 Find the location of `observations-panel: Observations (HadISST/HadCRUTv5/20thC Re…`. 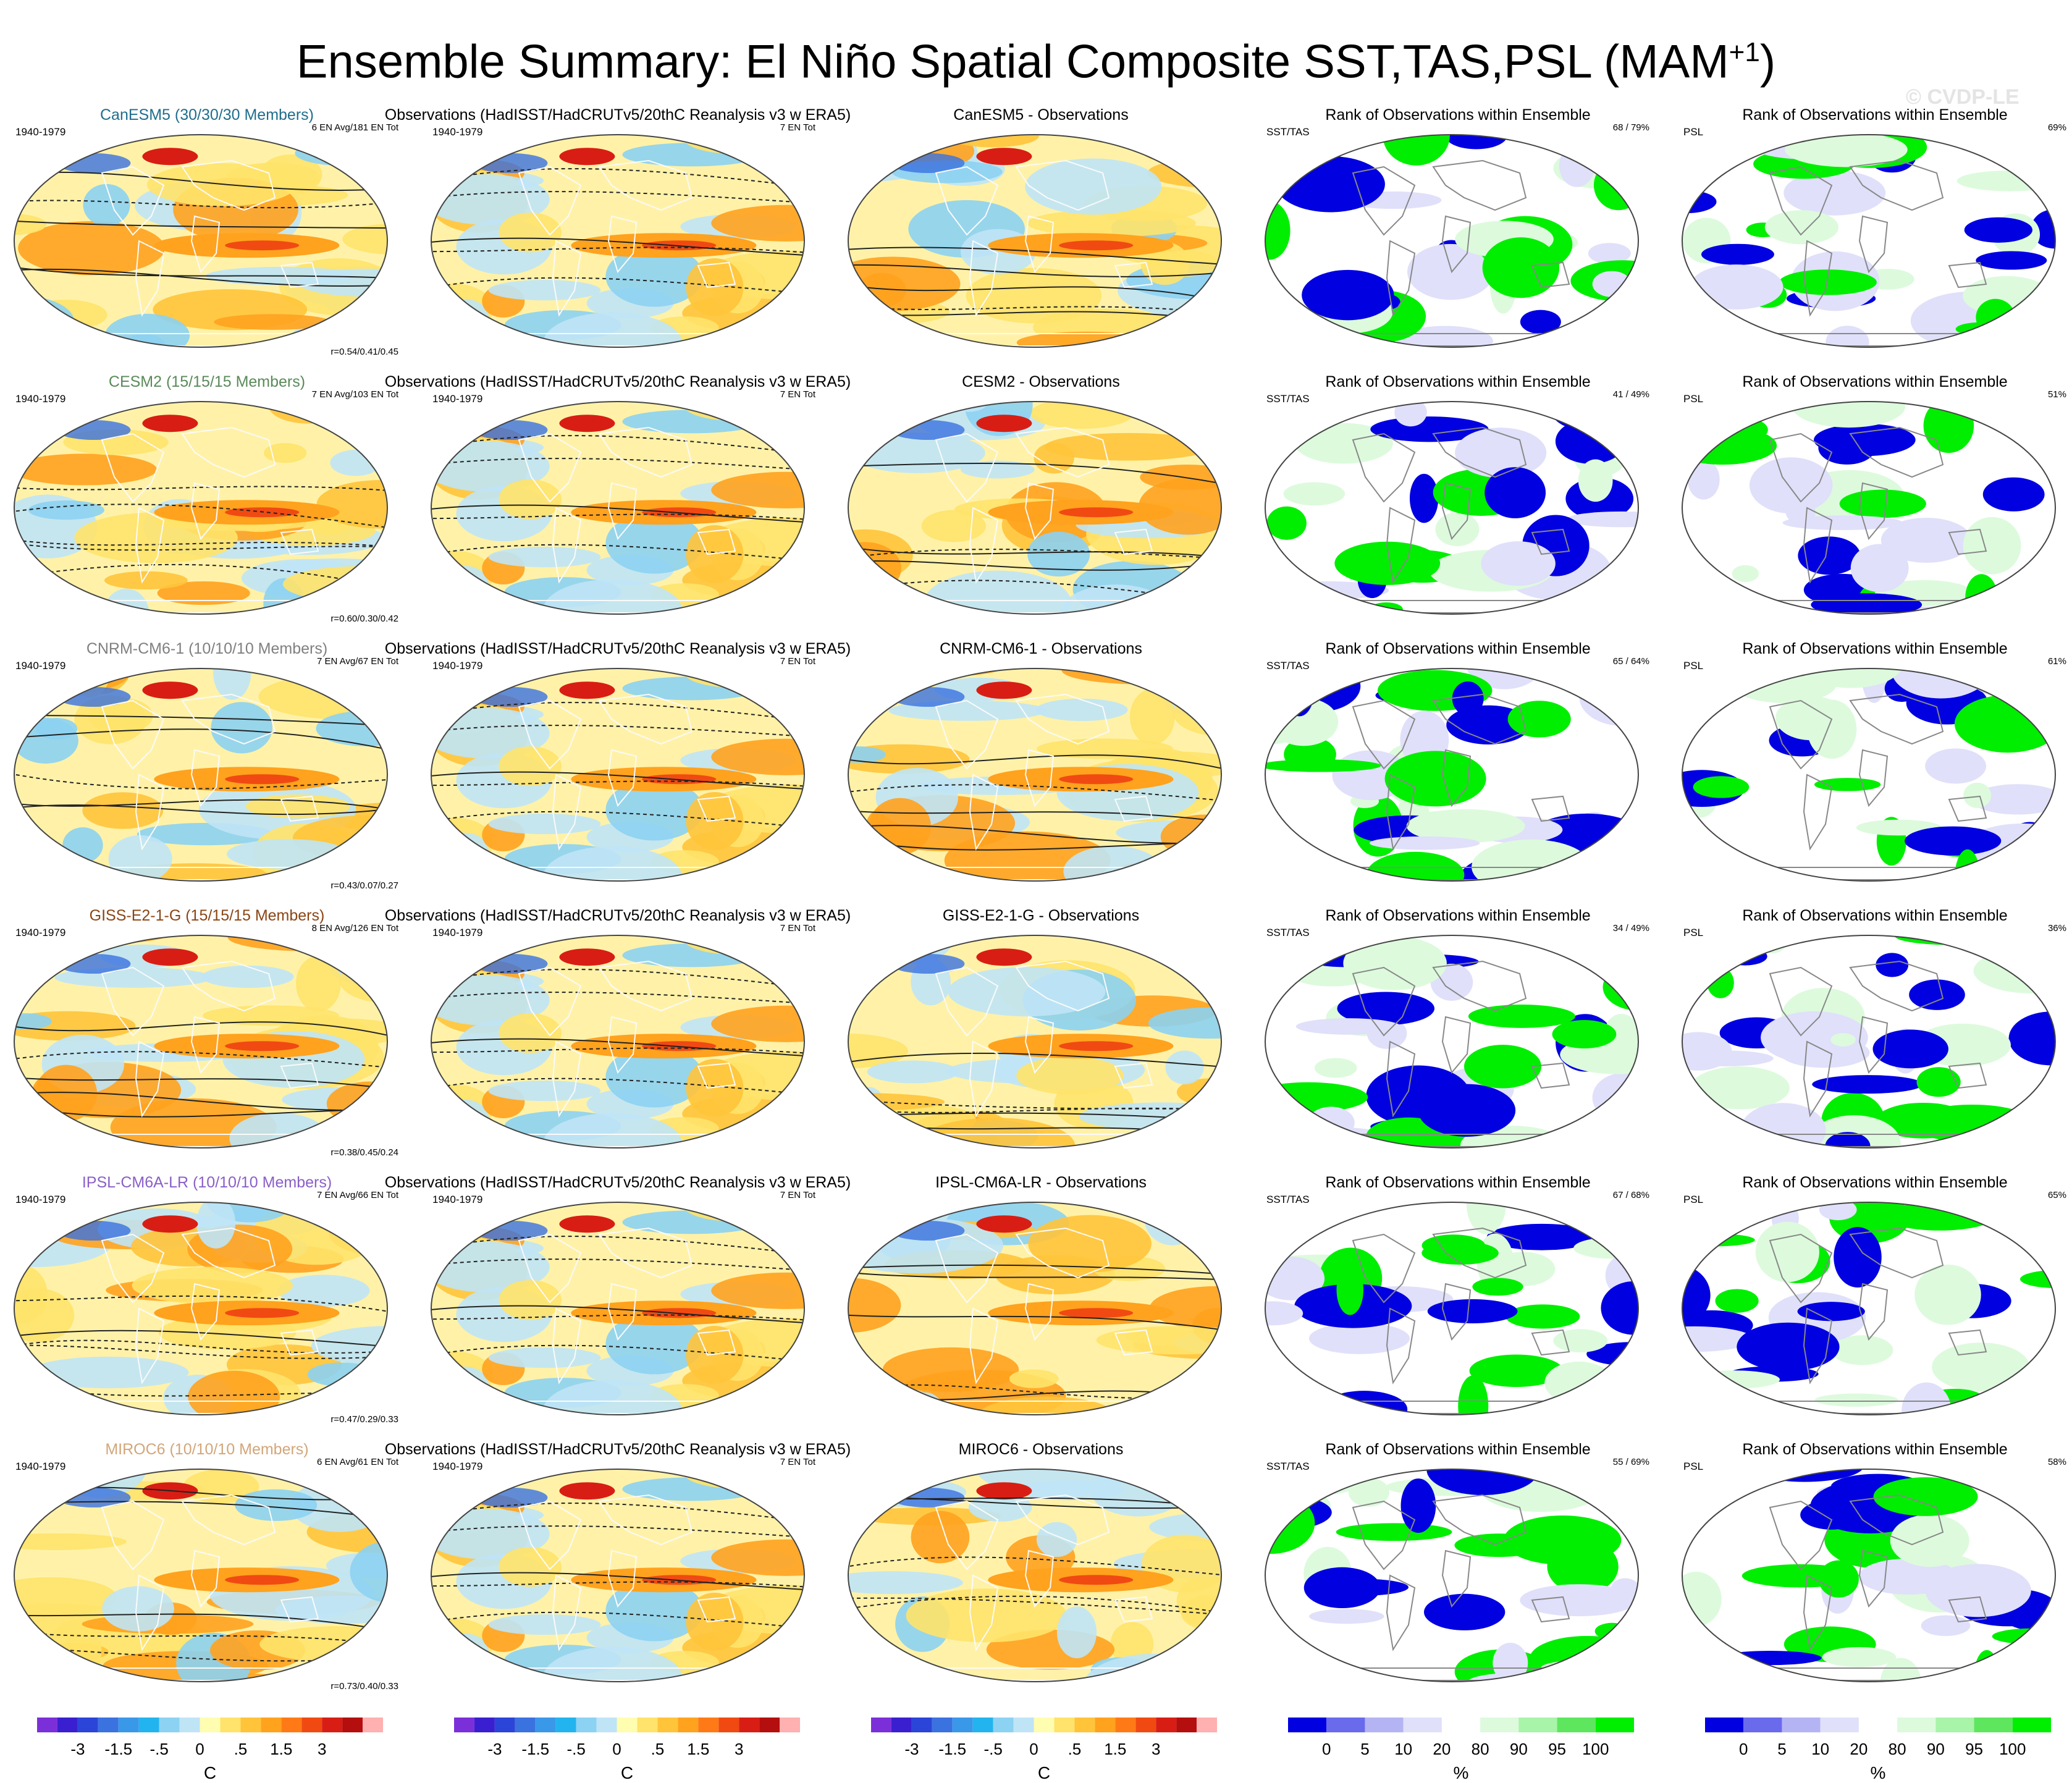

observations-panel: Observations (HadISST/HadCRUTv5/20thC Re… is located at coordinates (618, 1033).